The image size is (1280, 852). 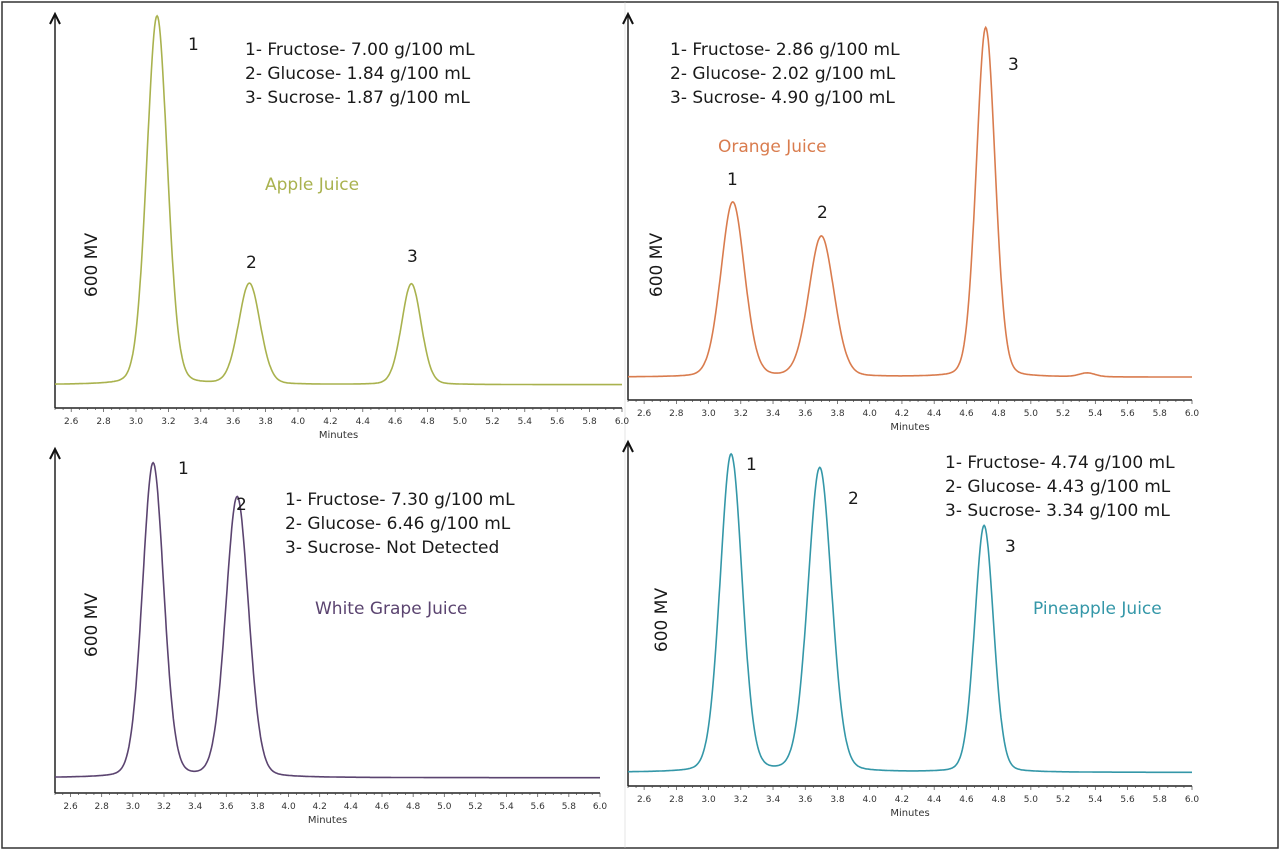 What do you see at coordinates (360, 50) in the screenshot?
I see `concentration-annotation: 1- Fructose- 7.00 g/100 mL` at bounding box center [360, 50].